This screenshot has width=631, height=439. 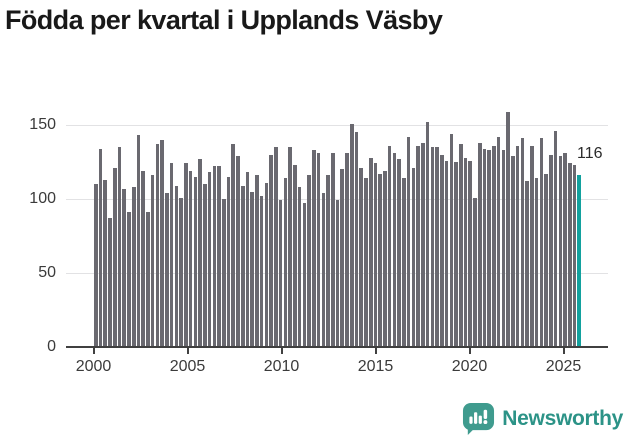 I want to click on x-axis-line, so click(x=337, y=347).